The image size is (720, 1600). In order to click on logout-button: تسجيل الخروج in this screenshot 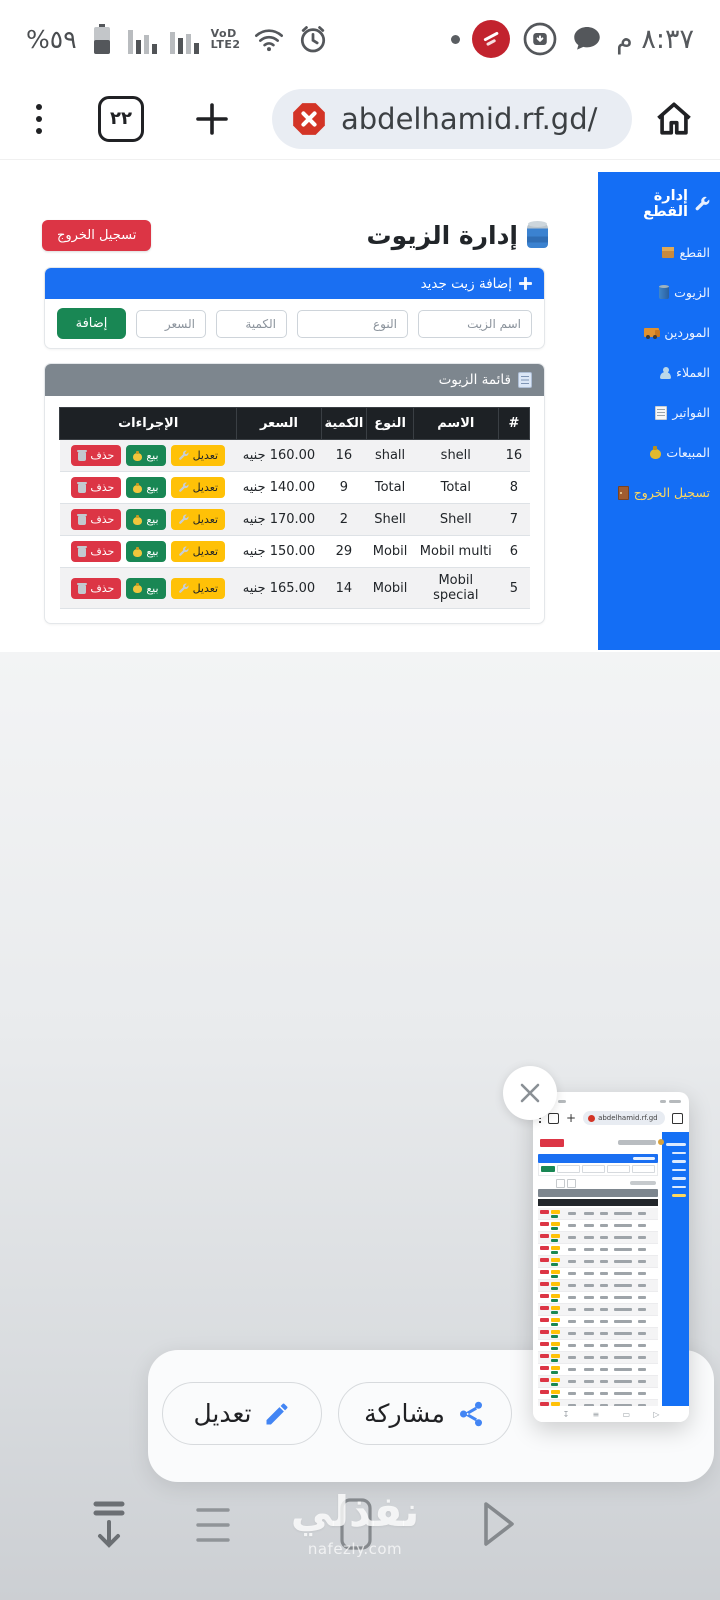, I will do `click(97, 235)`.